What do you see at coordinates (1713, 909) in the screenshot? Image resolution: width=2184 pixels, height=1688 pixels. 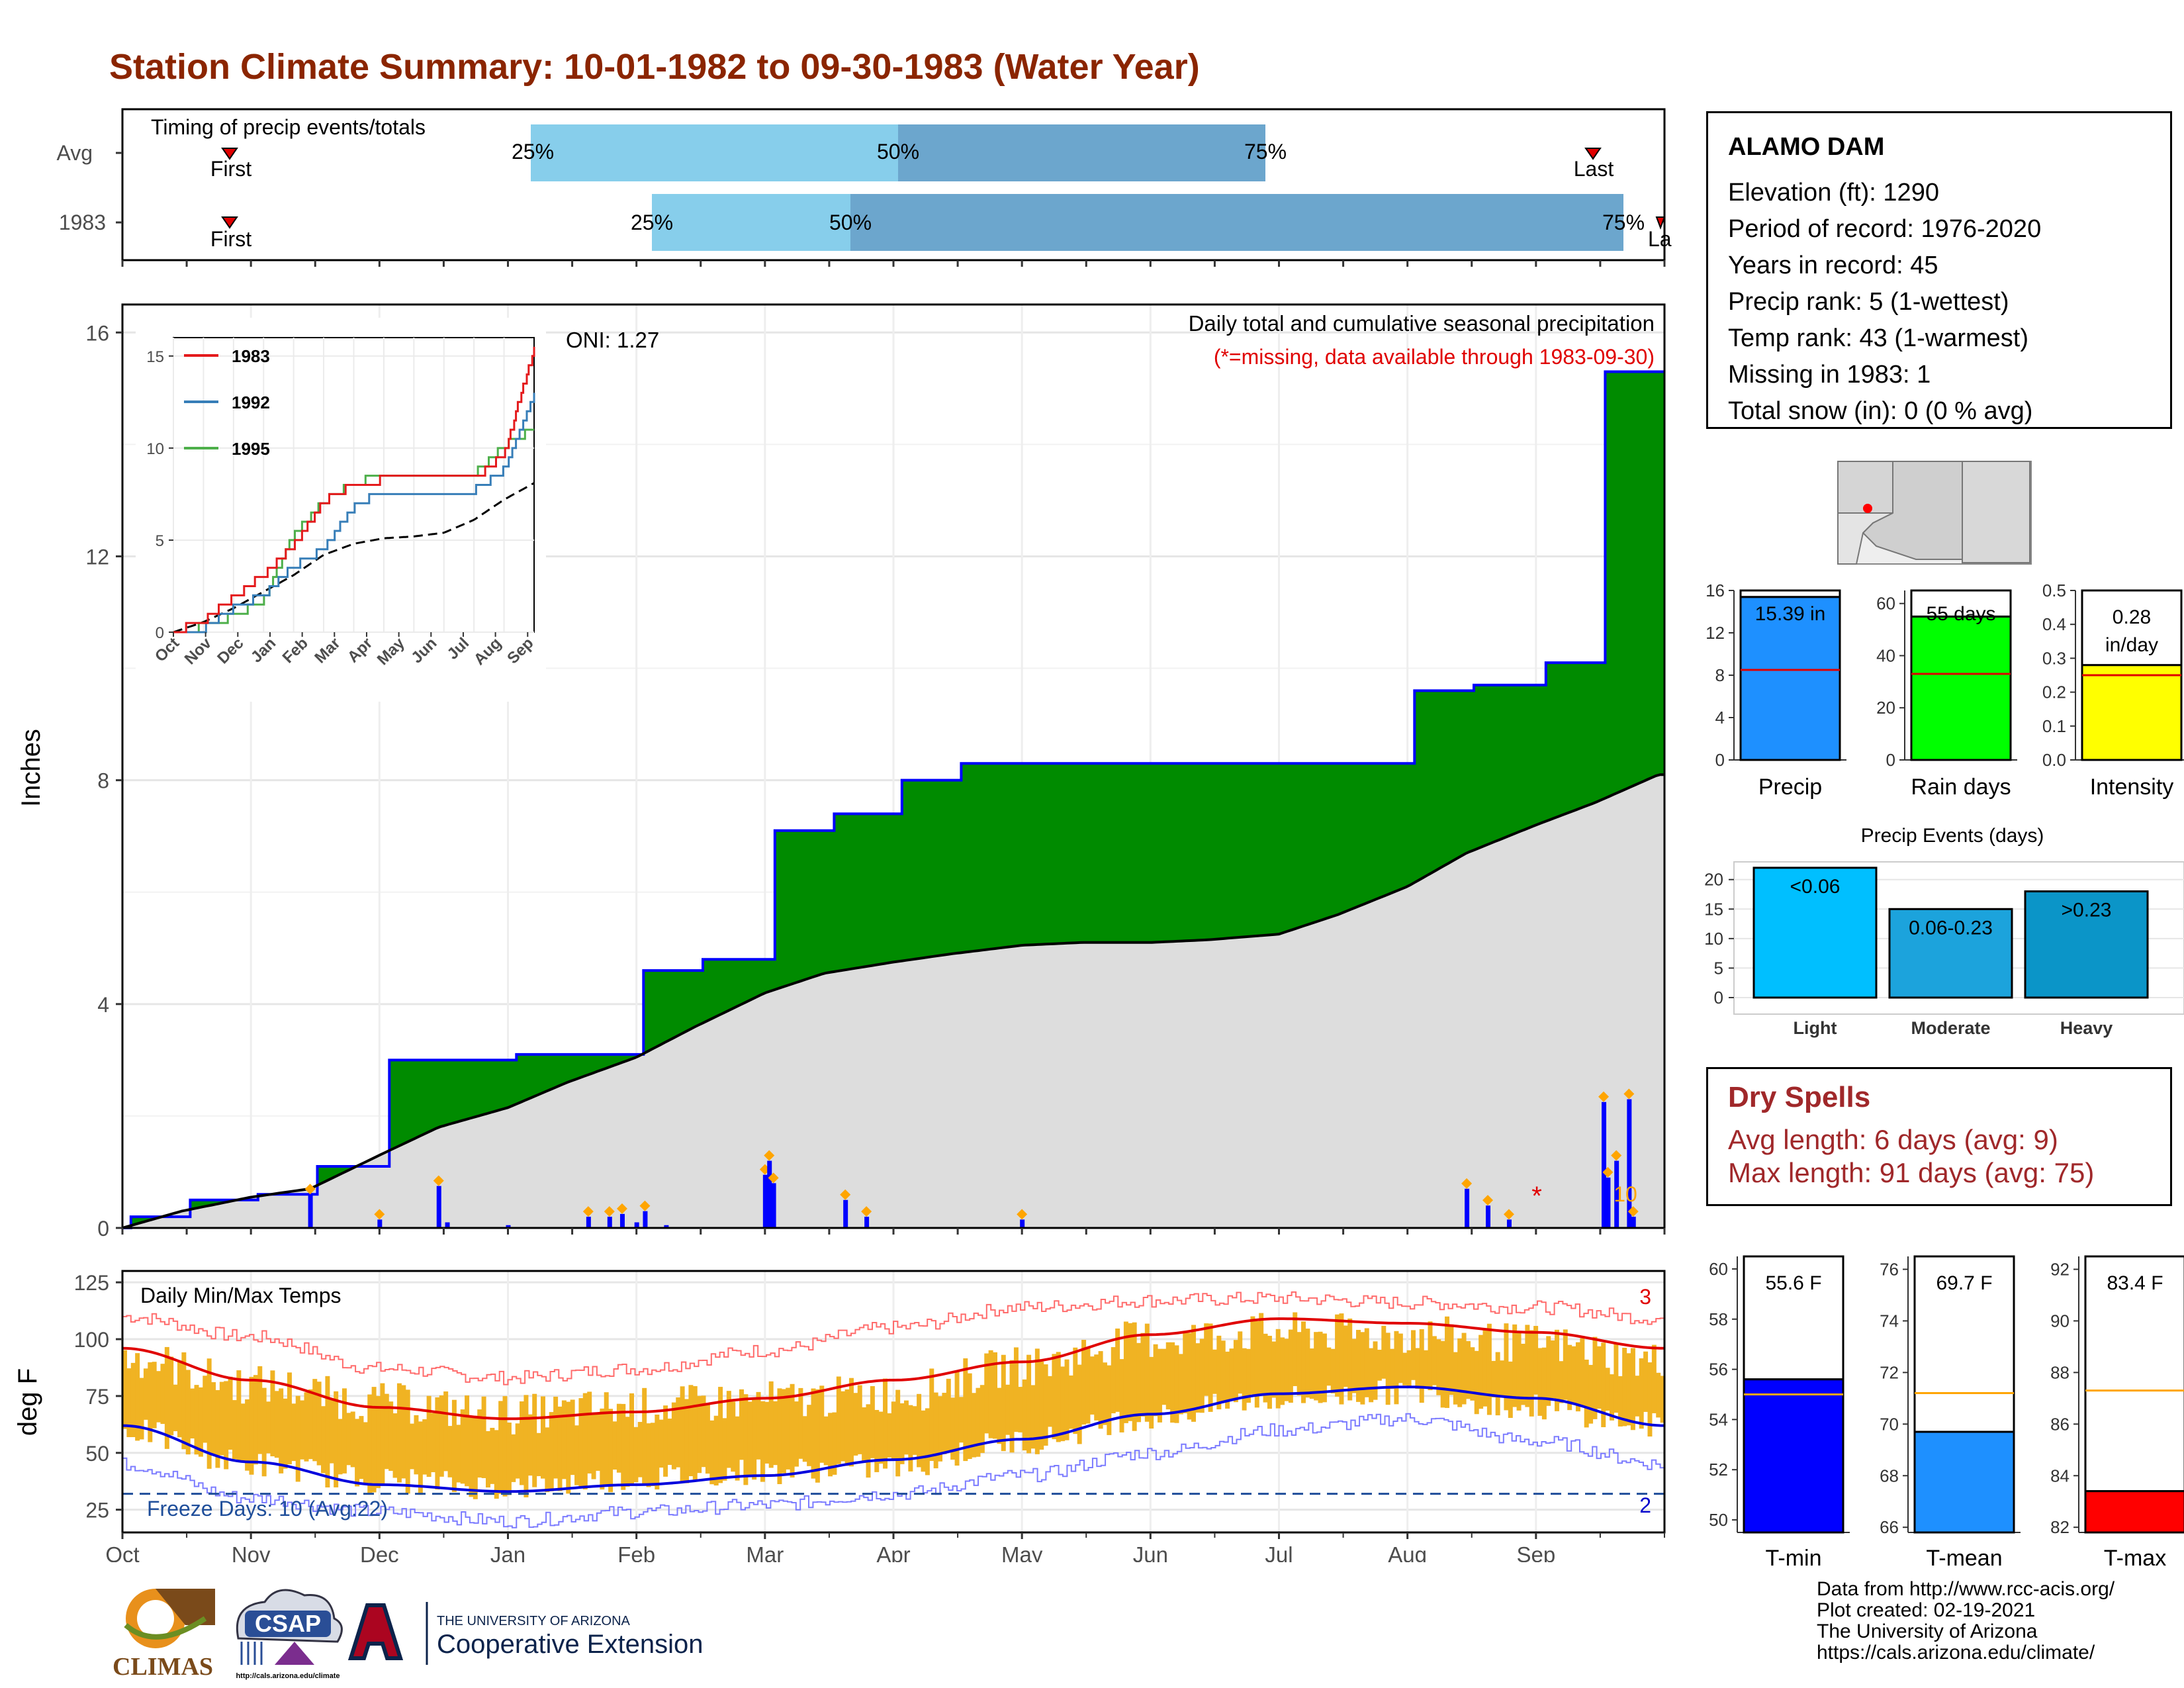 I see `events-tick-label: 15` at bounding box center [1713, 909].